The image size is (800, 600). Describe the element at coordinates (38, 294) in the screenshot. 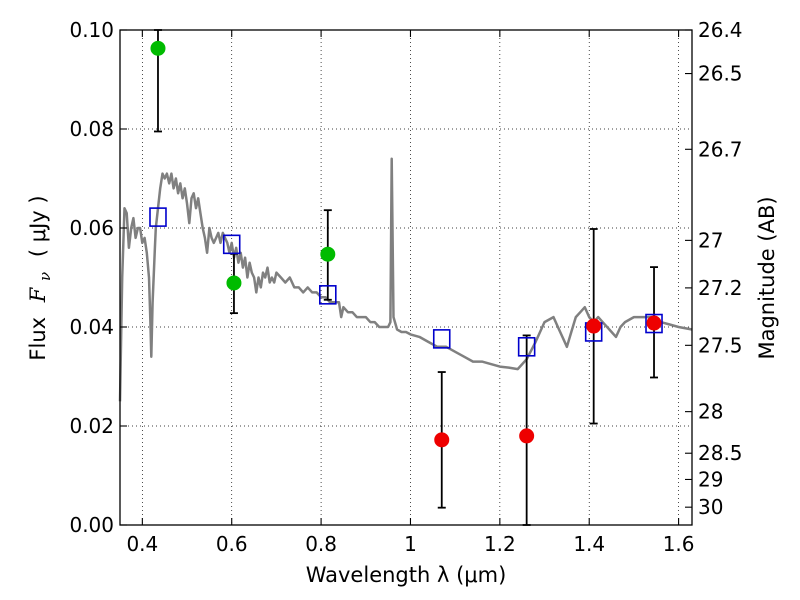

I see `y-axis-label-f: F` at that location.